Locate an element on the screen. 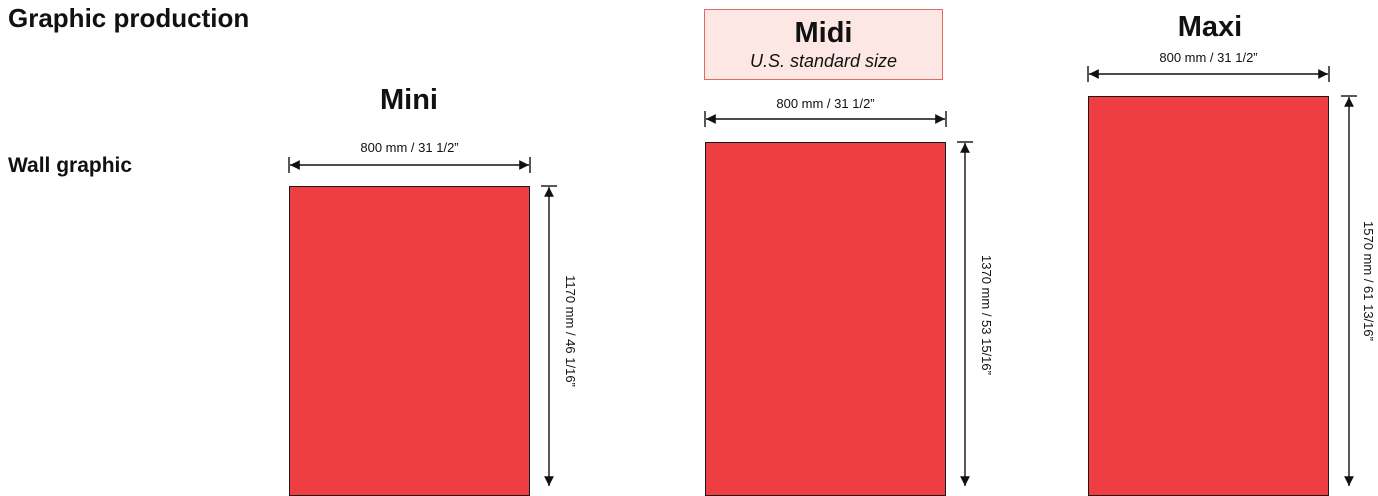  midi-callout: Midi U.S. standard size is located at coordinates (823, 44).